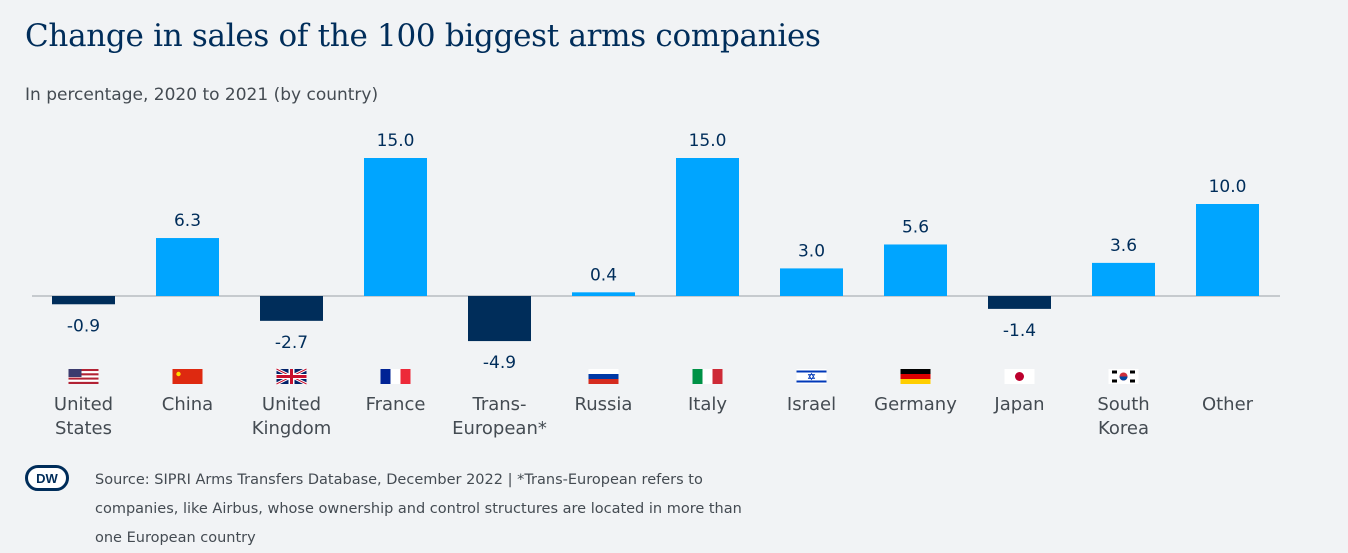 The width and height of the screenshot is (1348, 553). What do you see at coordinates (1228, 187) in the screenshot?
I see `value-label-11: 10.0` at bounding box center [1228, 187].